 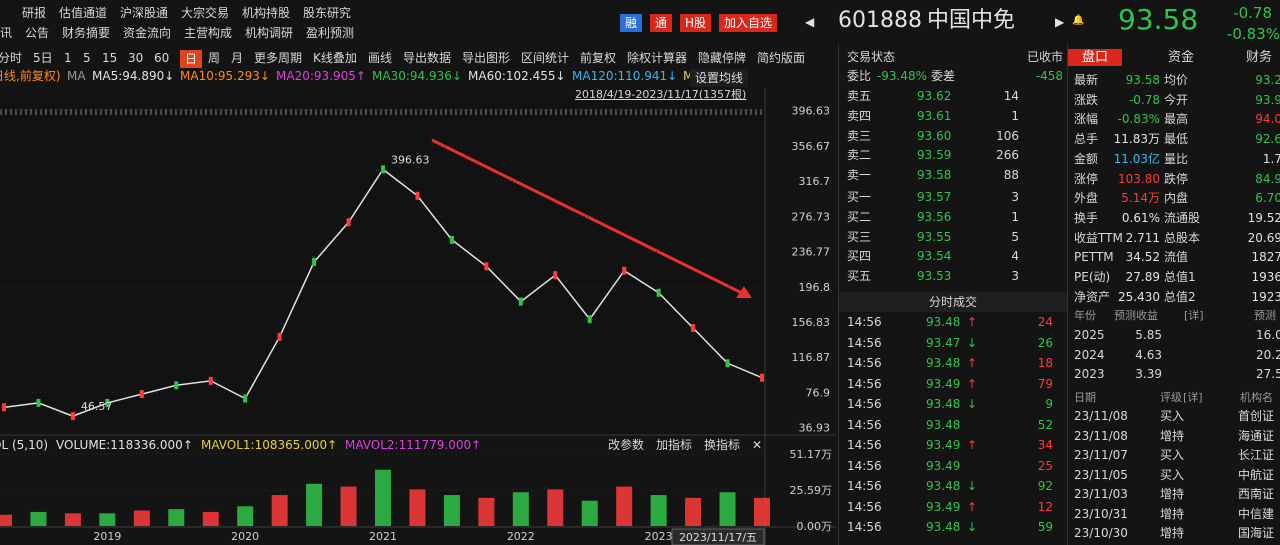 I want to click on forecast-year: 2024, so click(x=1089, y=354).